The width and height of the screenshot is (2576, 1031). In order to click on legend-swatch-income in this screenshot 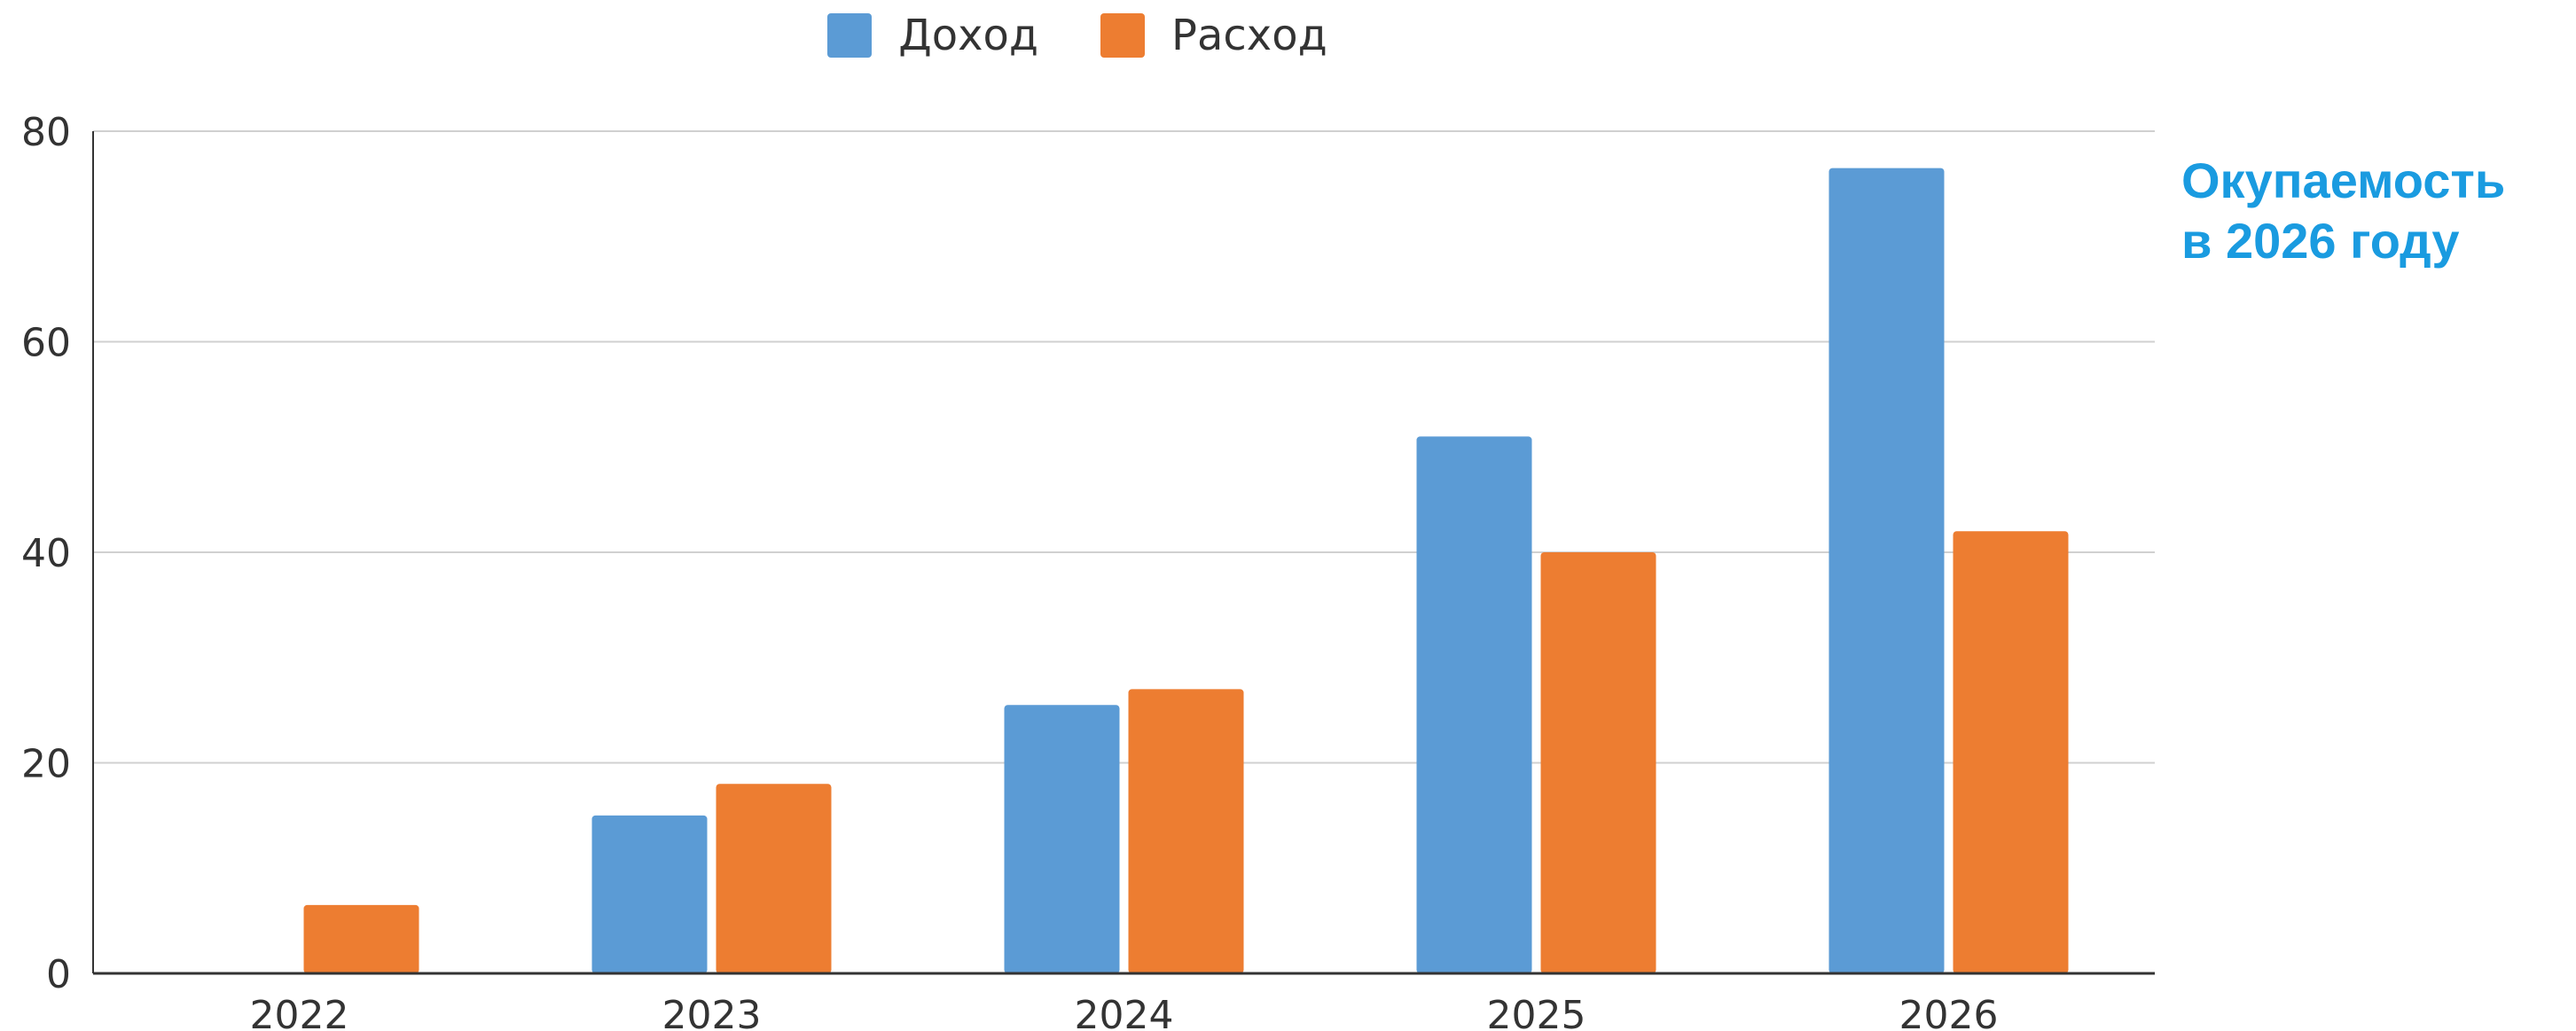, I will do `click(850, 35)`.